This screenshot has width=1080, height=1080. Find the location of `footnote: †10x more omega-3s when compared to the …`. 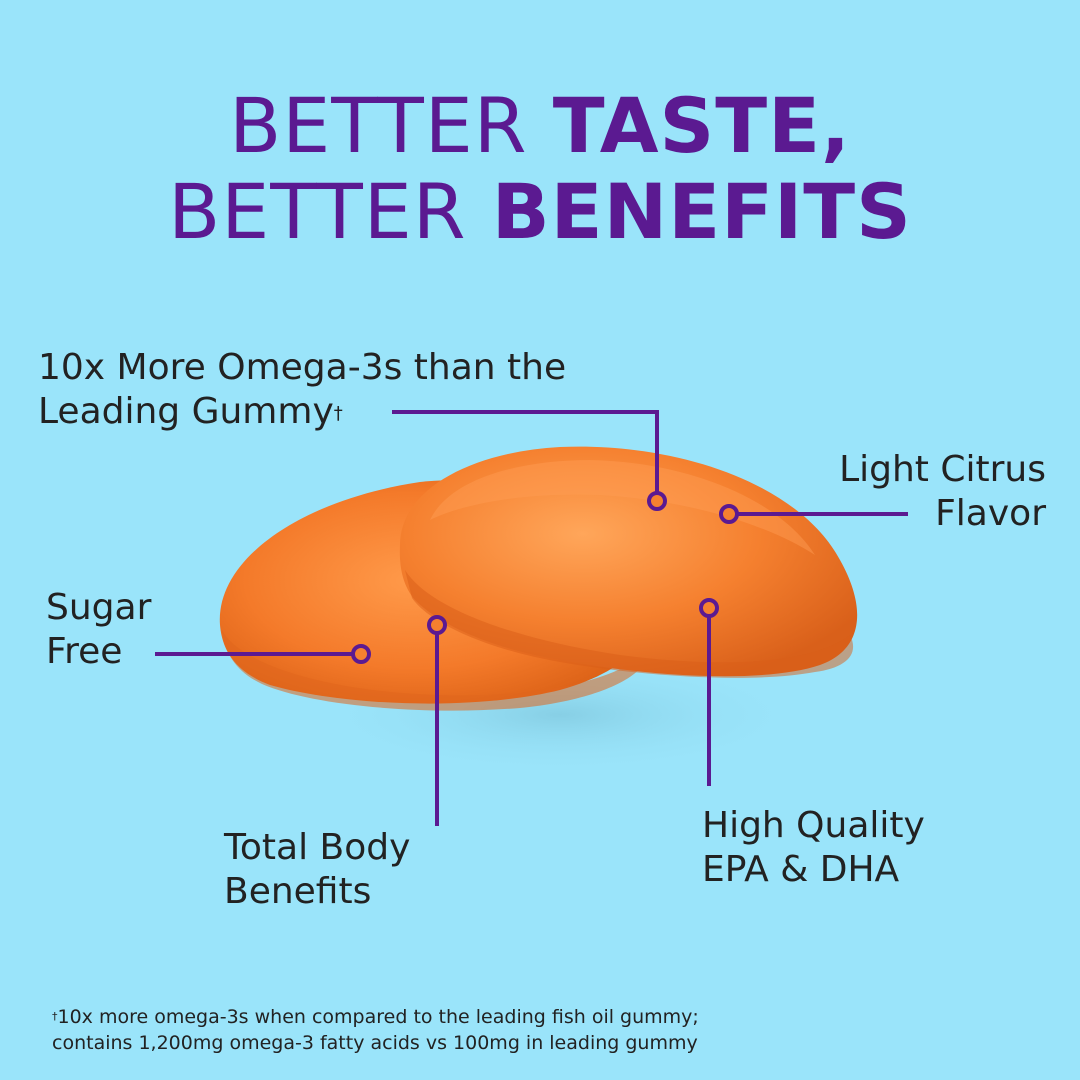

footnote: †10x more omega-3s when compared to the … is located at coordinates (432, 1030).